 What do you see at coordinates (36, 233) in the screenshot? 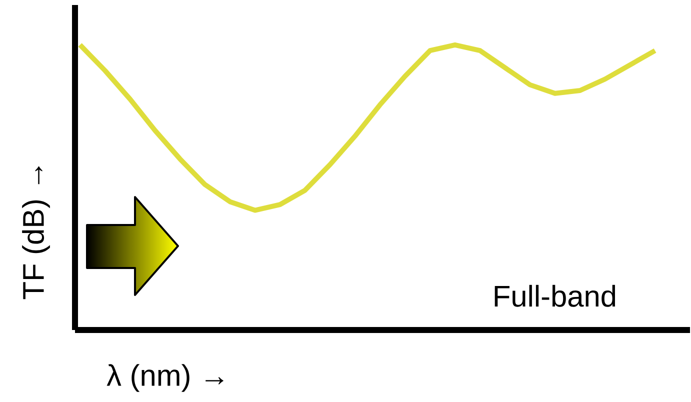
I see `y-axis-title: TF (dB) →` at bounding box center [36, 233].